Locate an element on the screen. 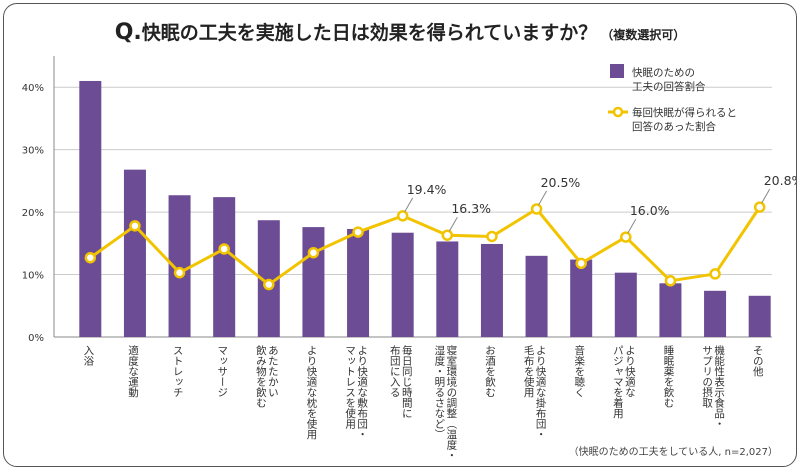 The width and height of the screenshot is (800, 470). y-tick-label: 20% is located at coordinates (33, 213).